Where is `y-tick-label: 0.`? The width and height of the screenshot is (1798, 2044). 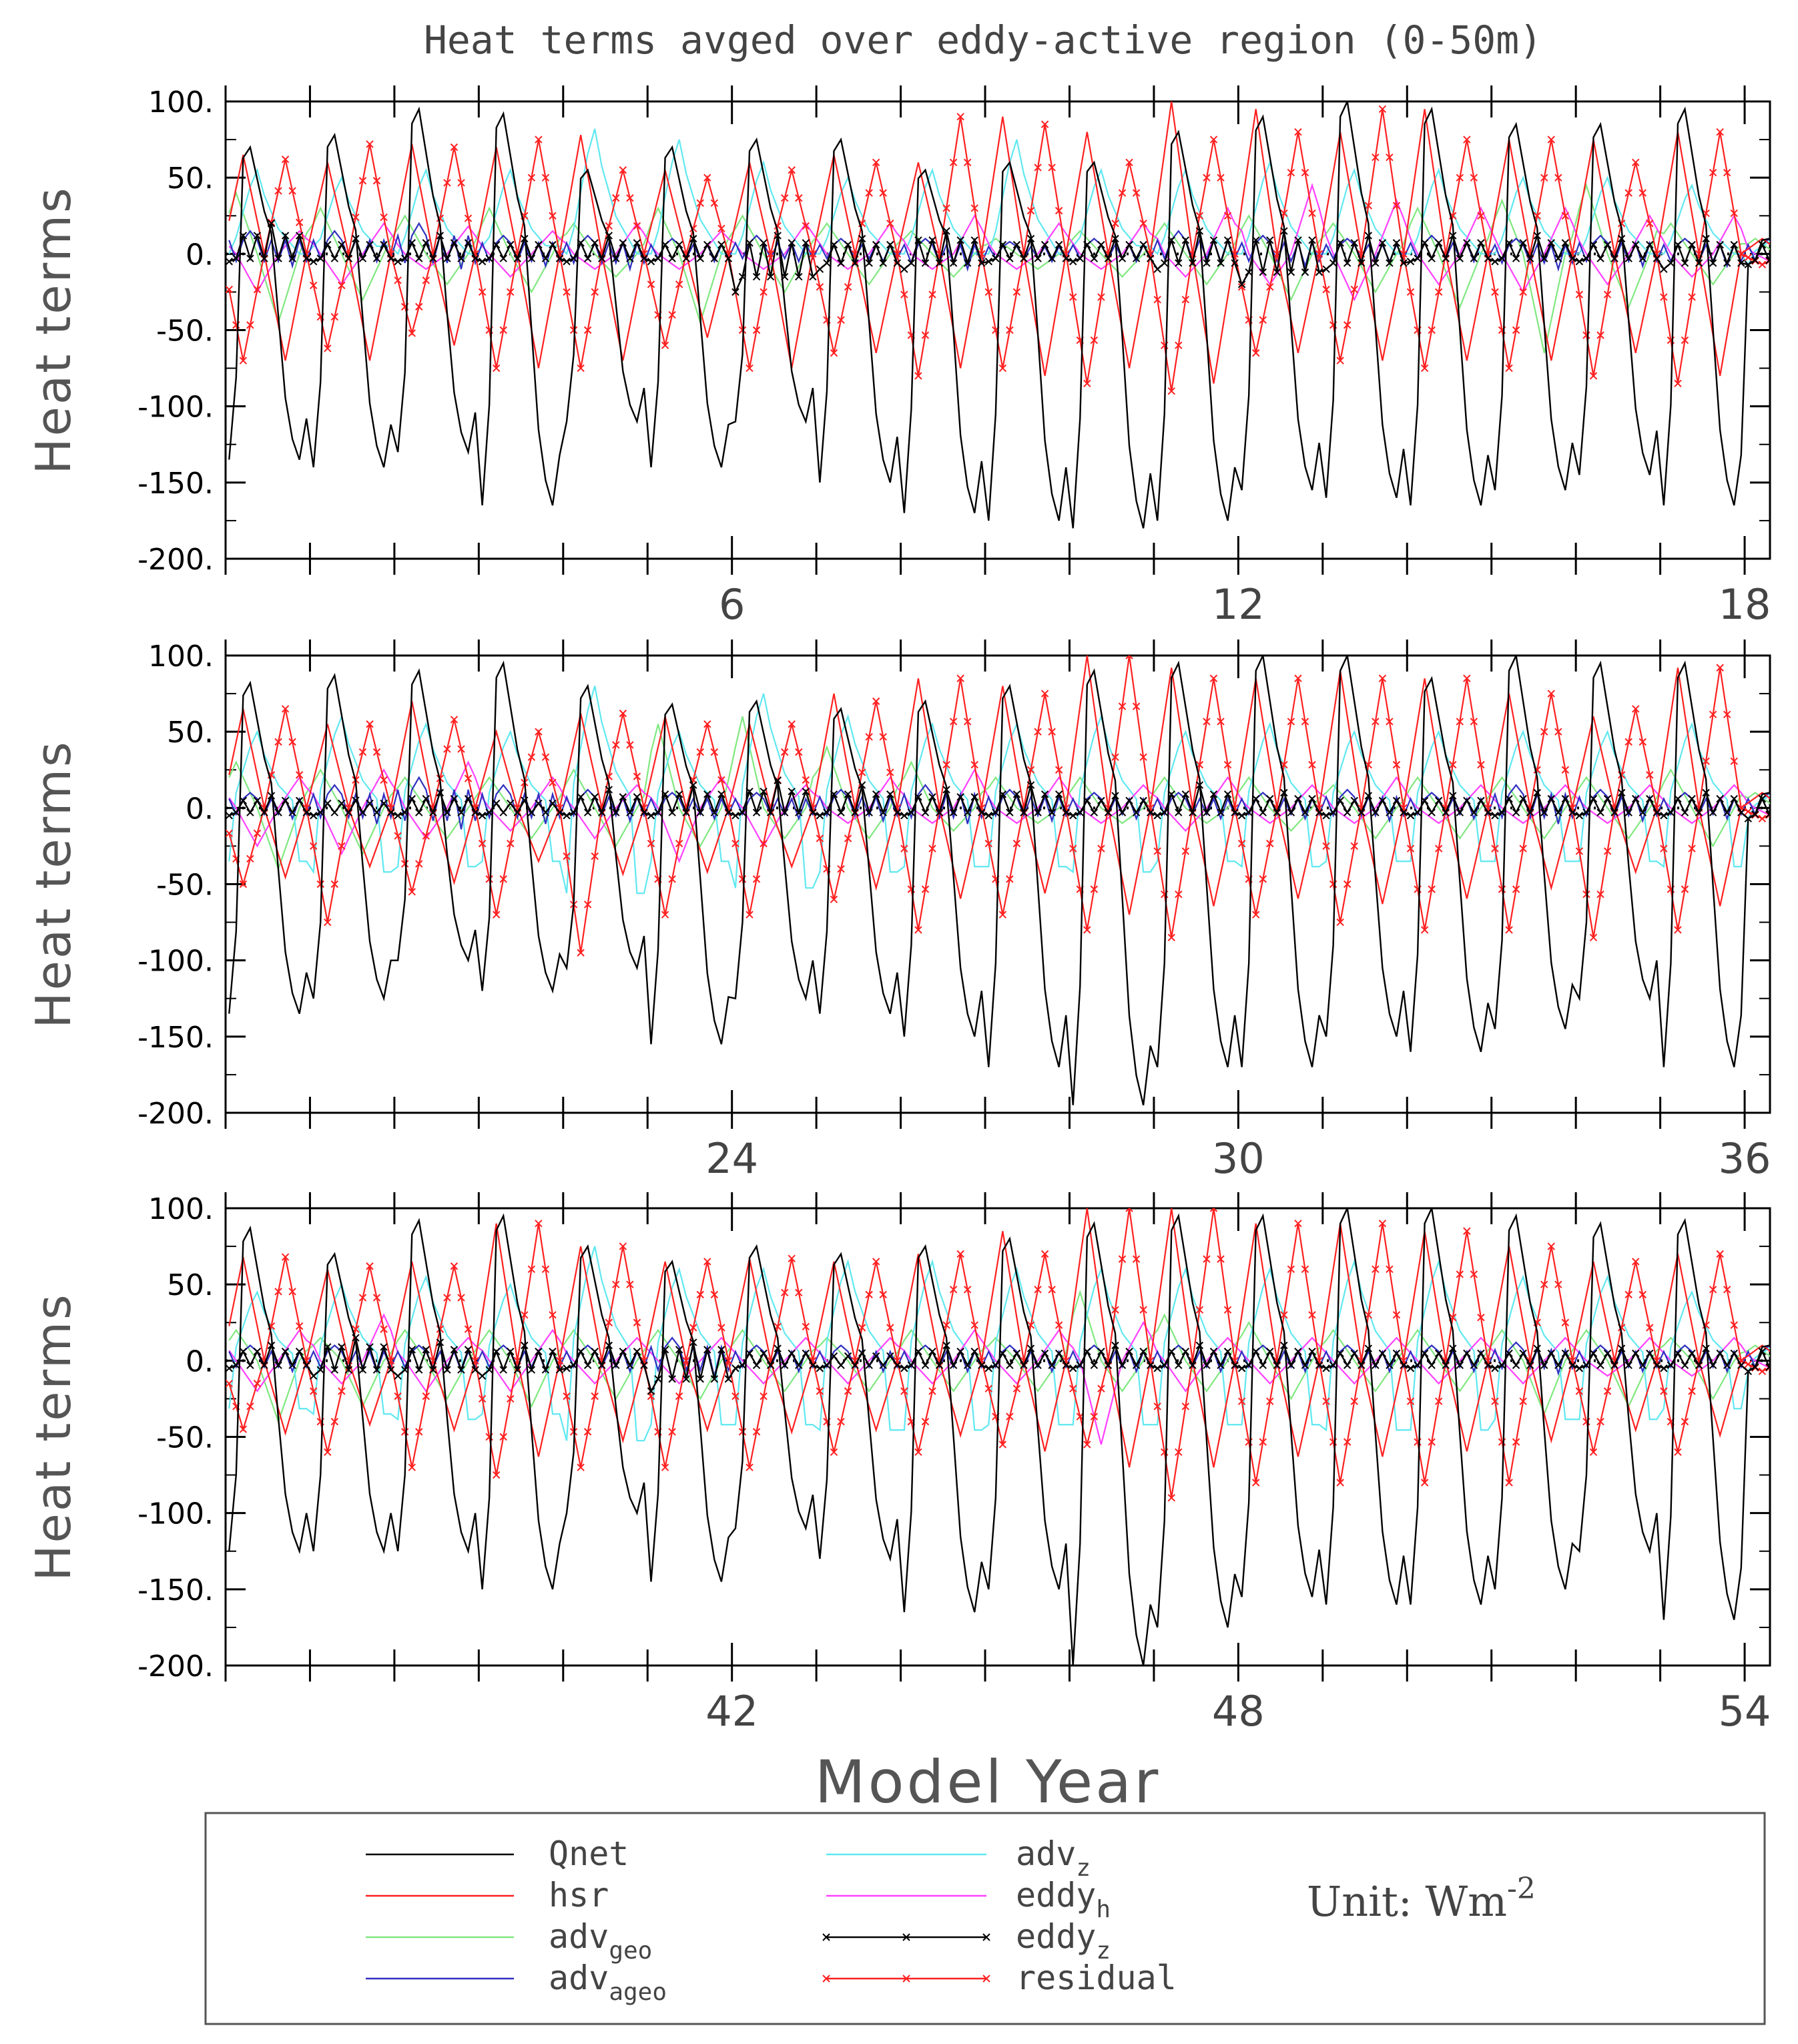 y-tick-label: 0. is located at coordinates (200, 809).